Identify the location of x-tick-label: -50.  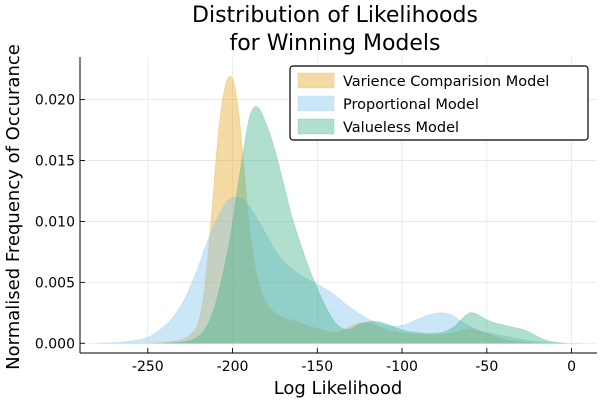
(486, 367).